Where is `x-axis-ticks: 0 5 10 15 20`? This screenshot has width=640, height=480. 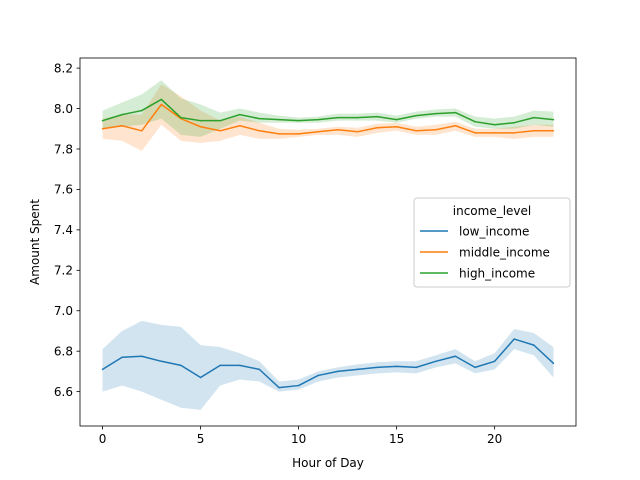 x-axis-ticks: 0 5 10 15 20 is located at coordinates (300, 436).